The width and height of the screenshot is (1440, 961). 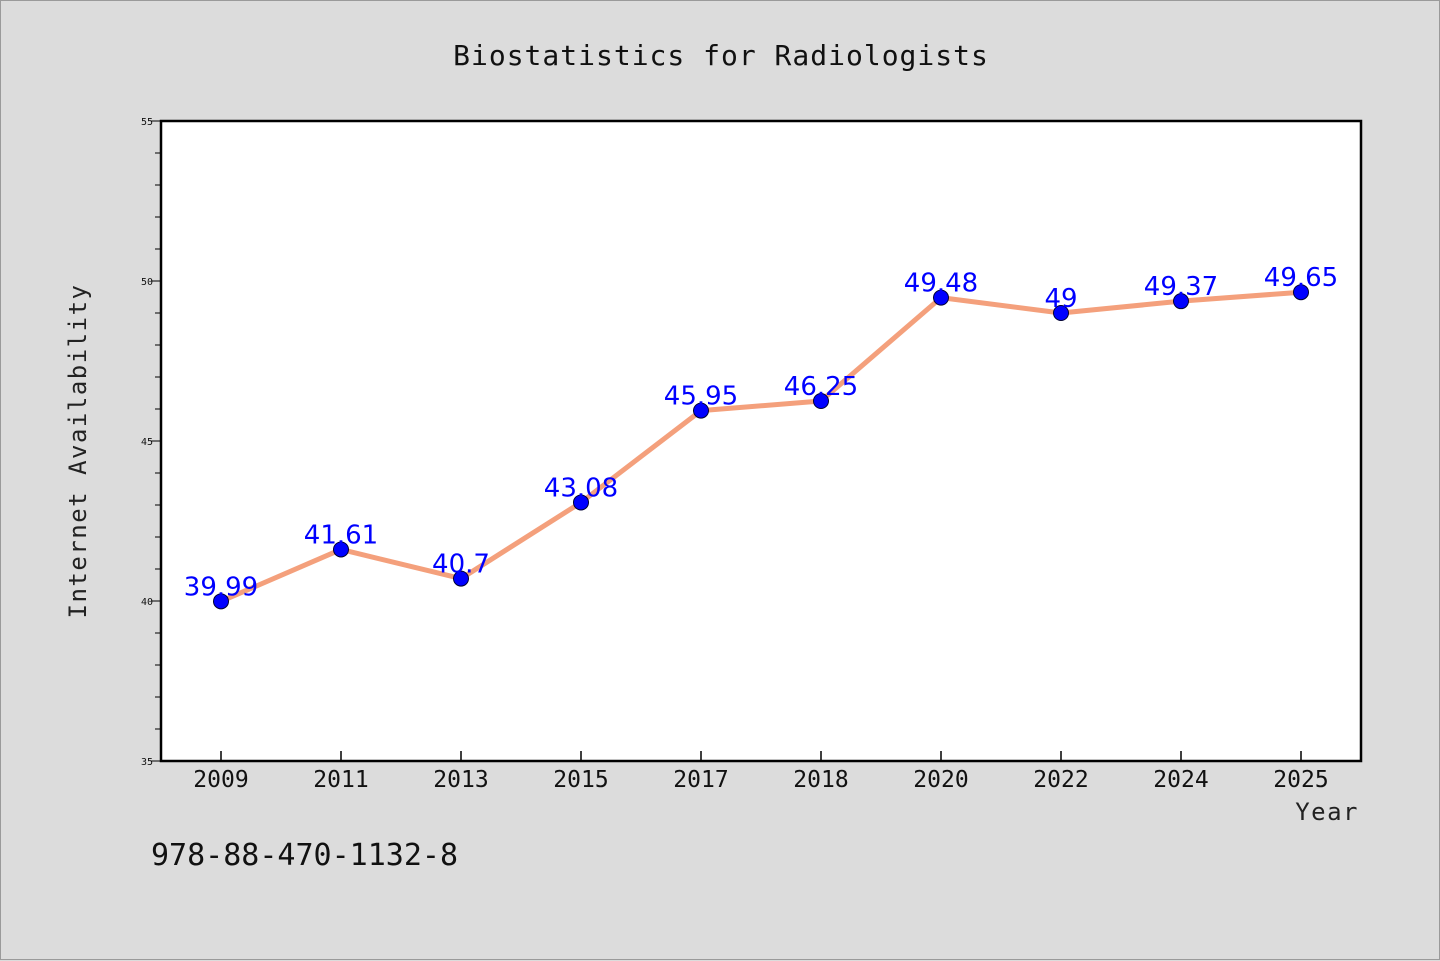 What do you see at coordinates (220, 780) in the screenshot?
I see `x-tick-label: 2009` at bounding box center [220, 780].